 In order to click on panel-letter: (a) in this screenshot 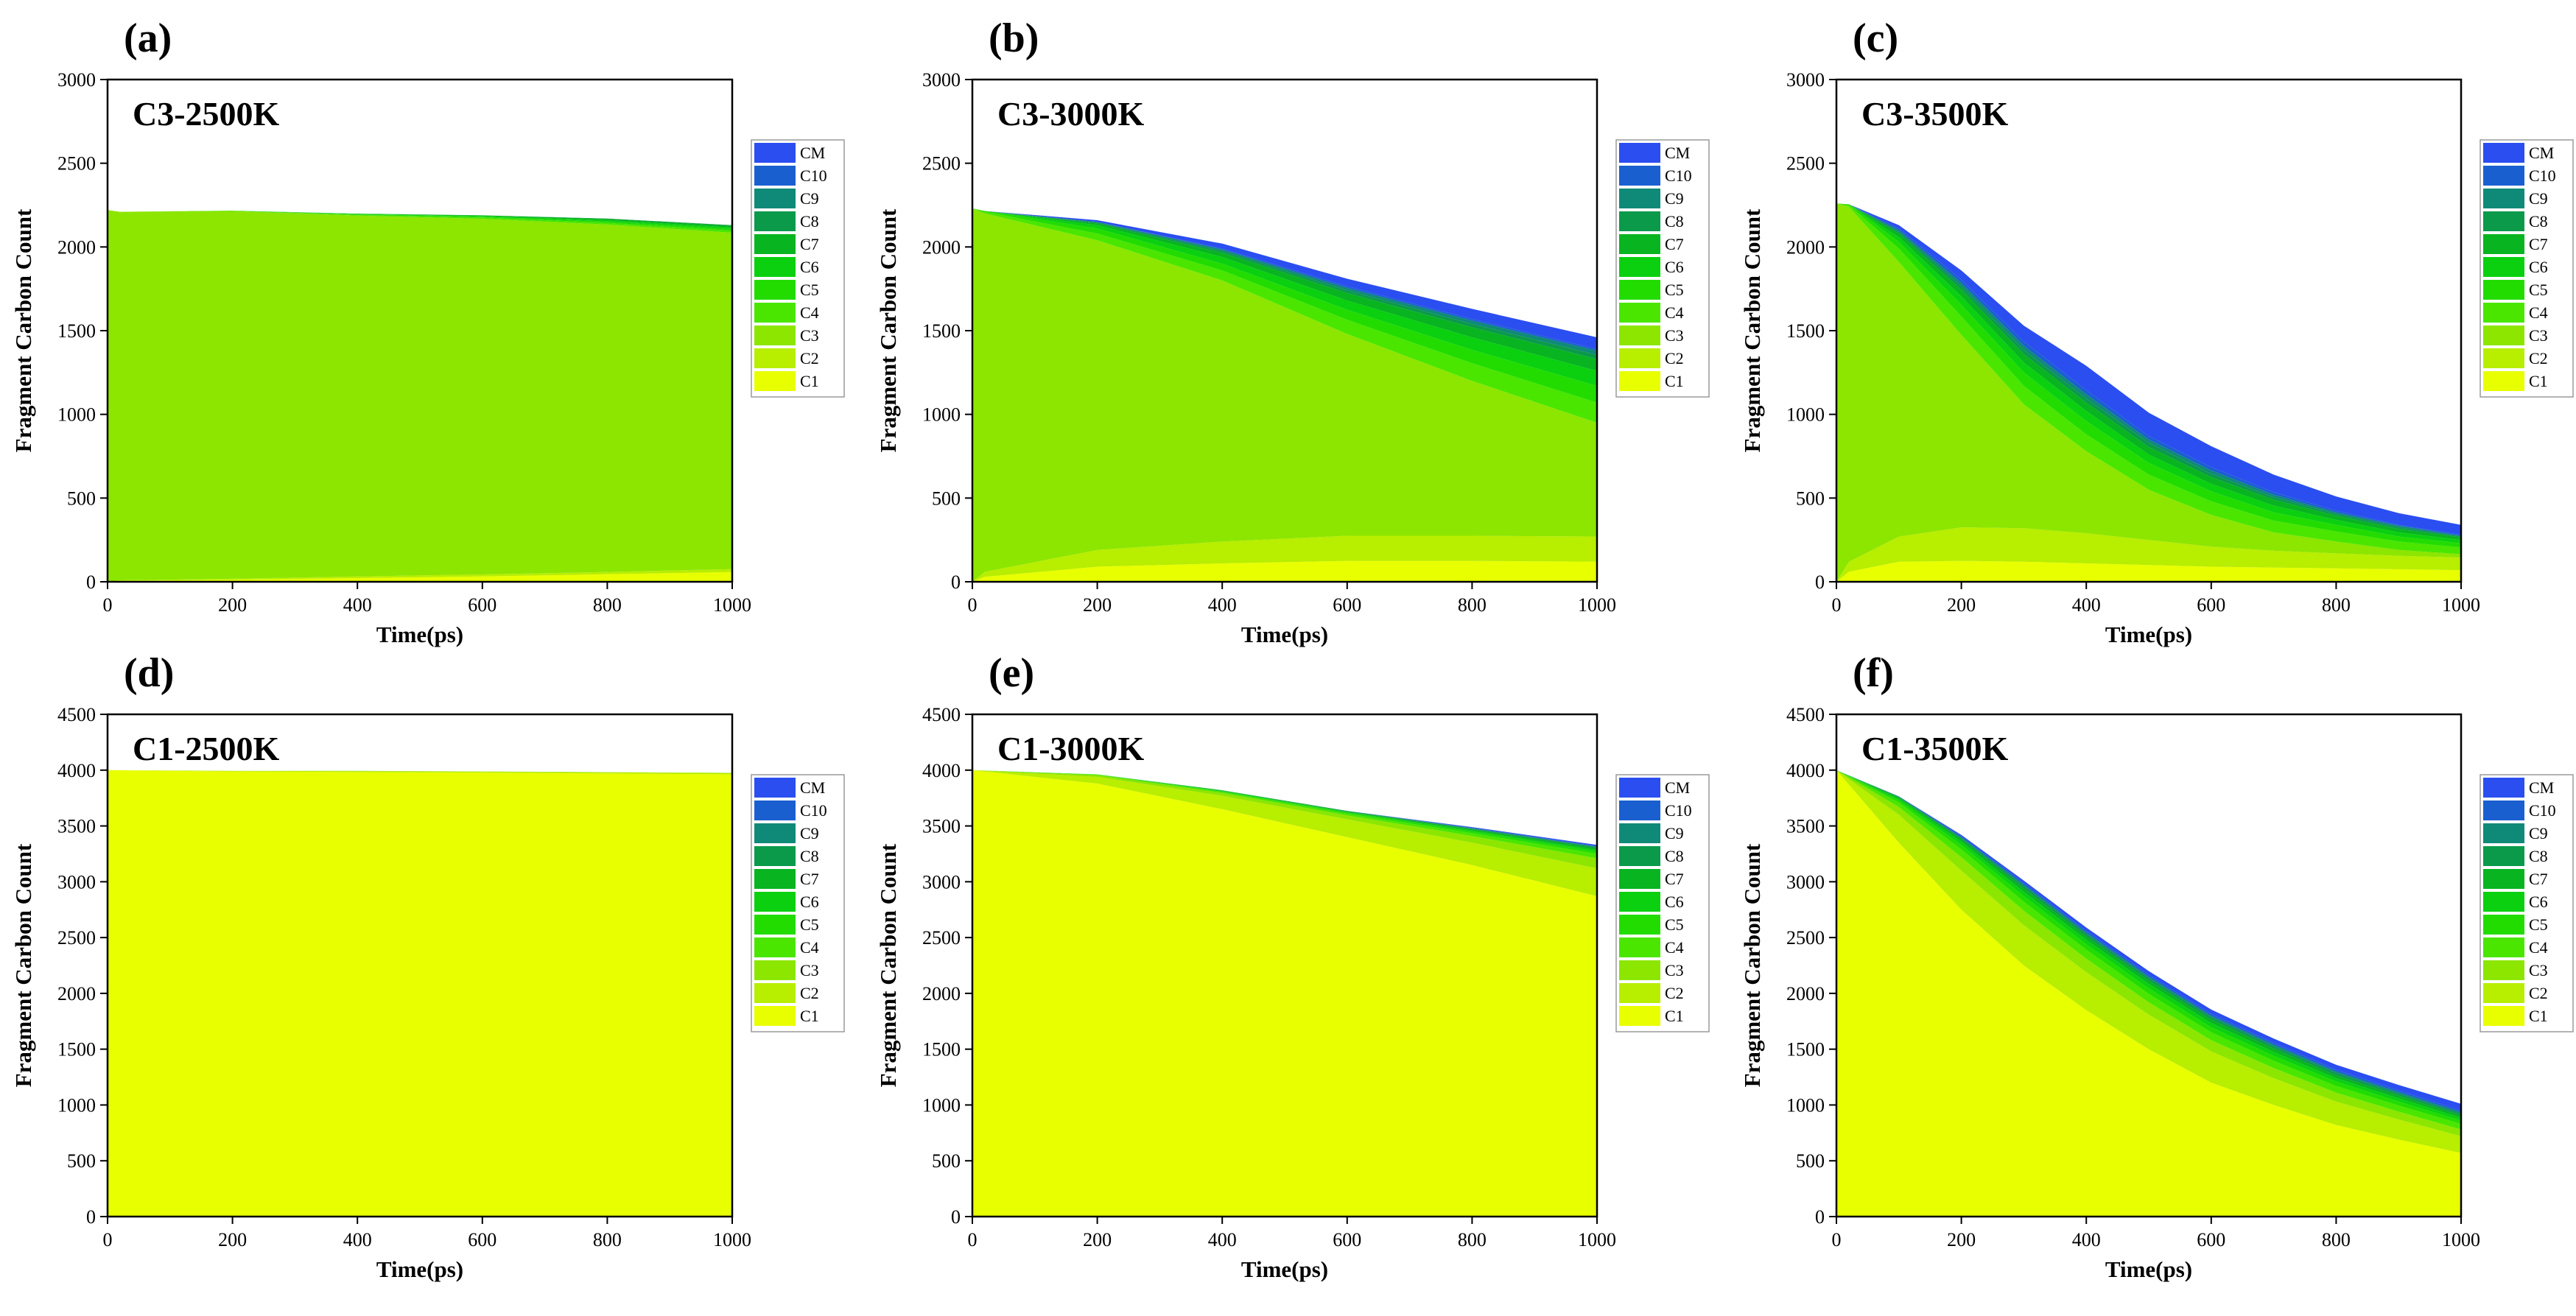, I will do `click(148, 38)`.